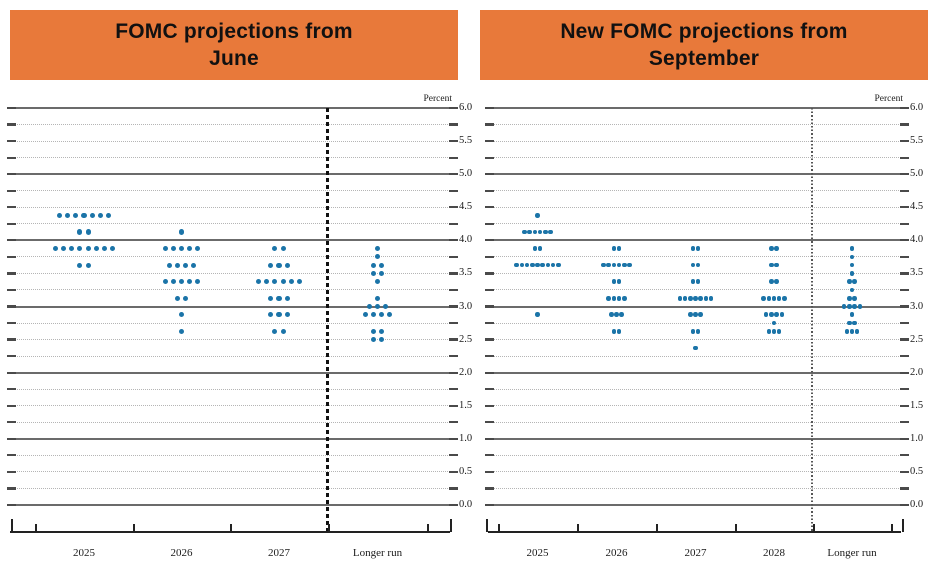 This screenshot has width=940, height=579. I want to click on y-axis-label: 6.0, so click(917, 107).